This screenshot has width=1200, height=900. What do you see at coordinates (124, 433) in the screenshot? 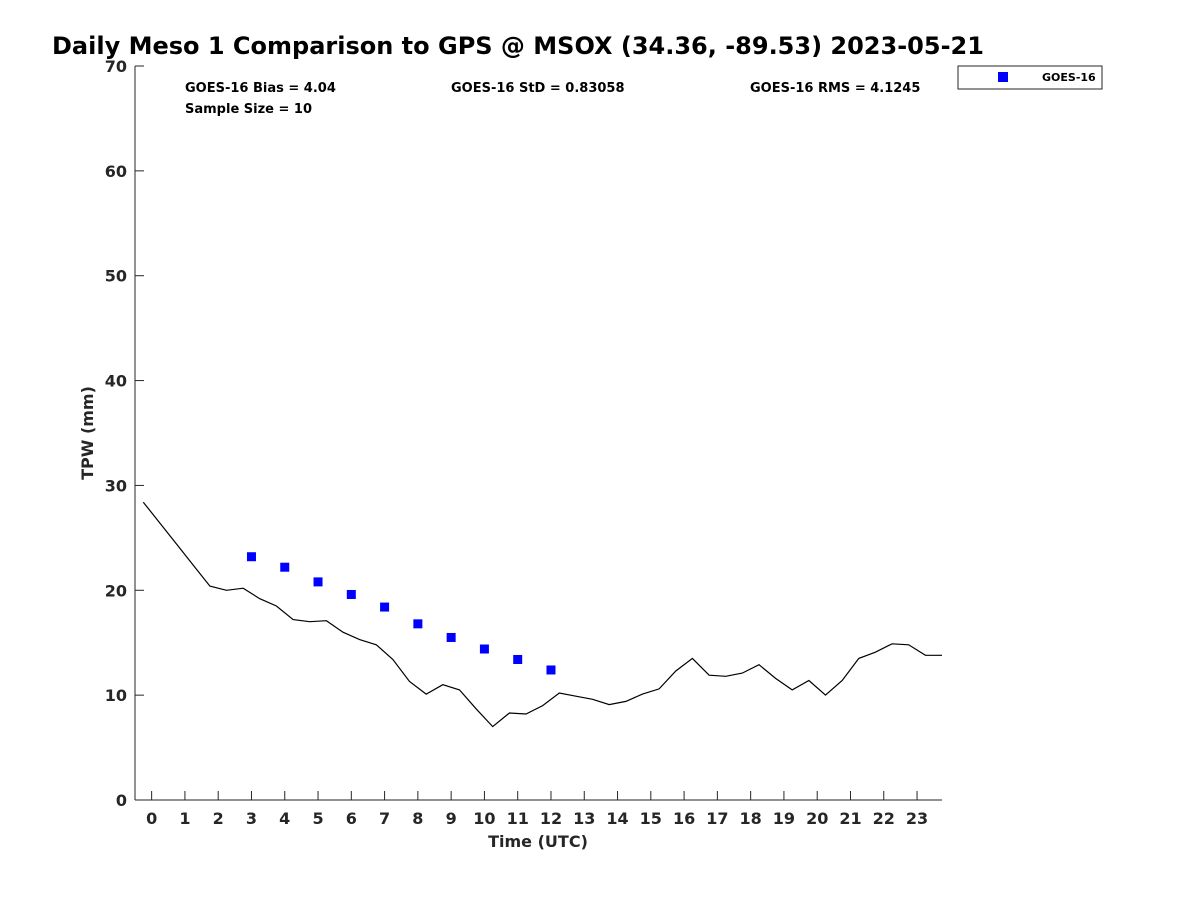
I see `y-ticks: 0 10 20 30 40 50 60 70` at bounding box center [124, 433].